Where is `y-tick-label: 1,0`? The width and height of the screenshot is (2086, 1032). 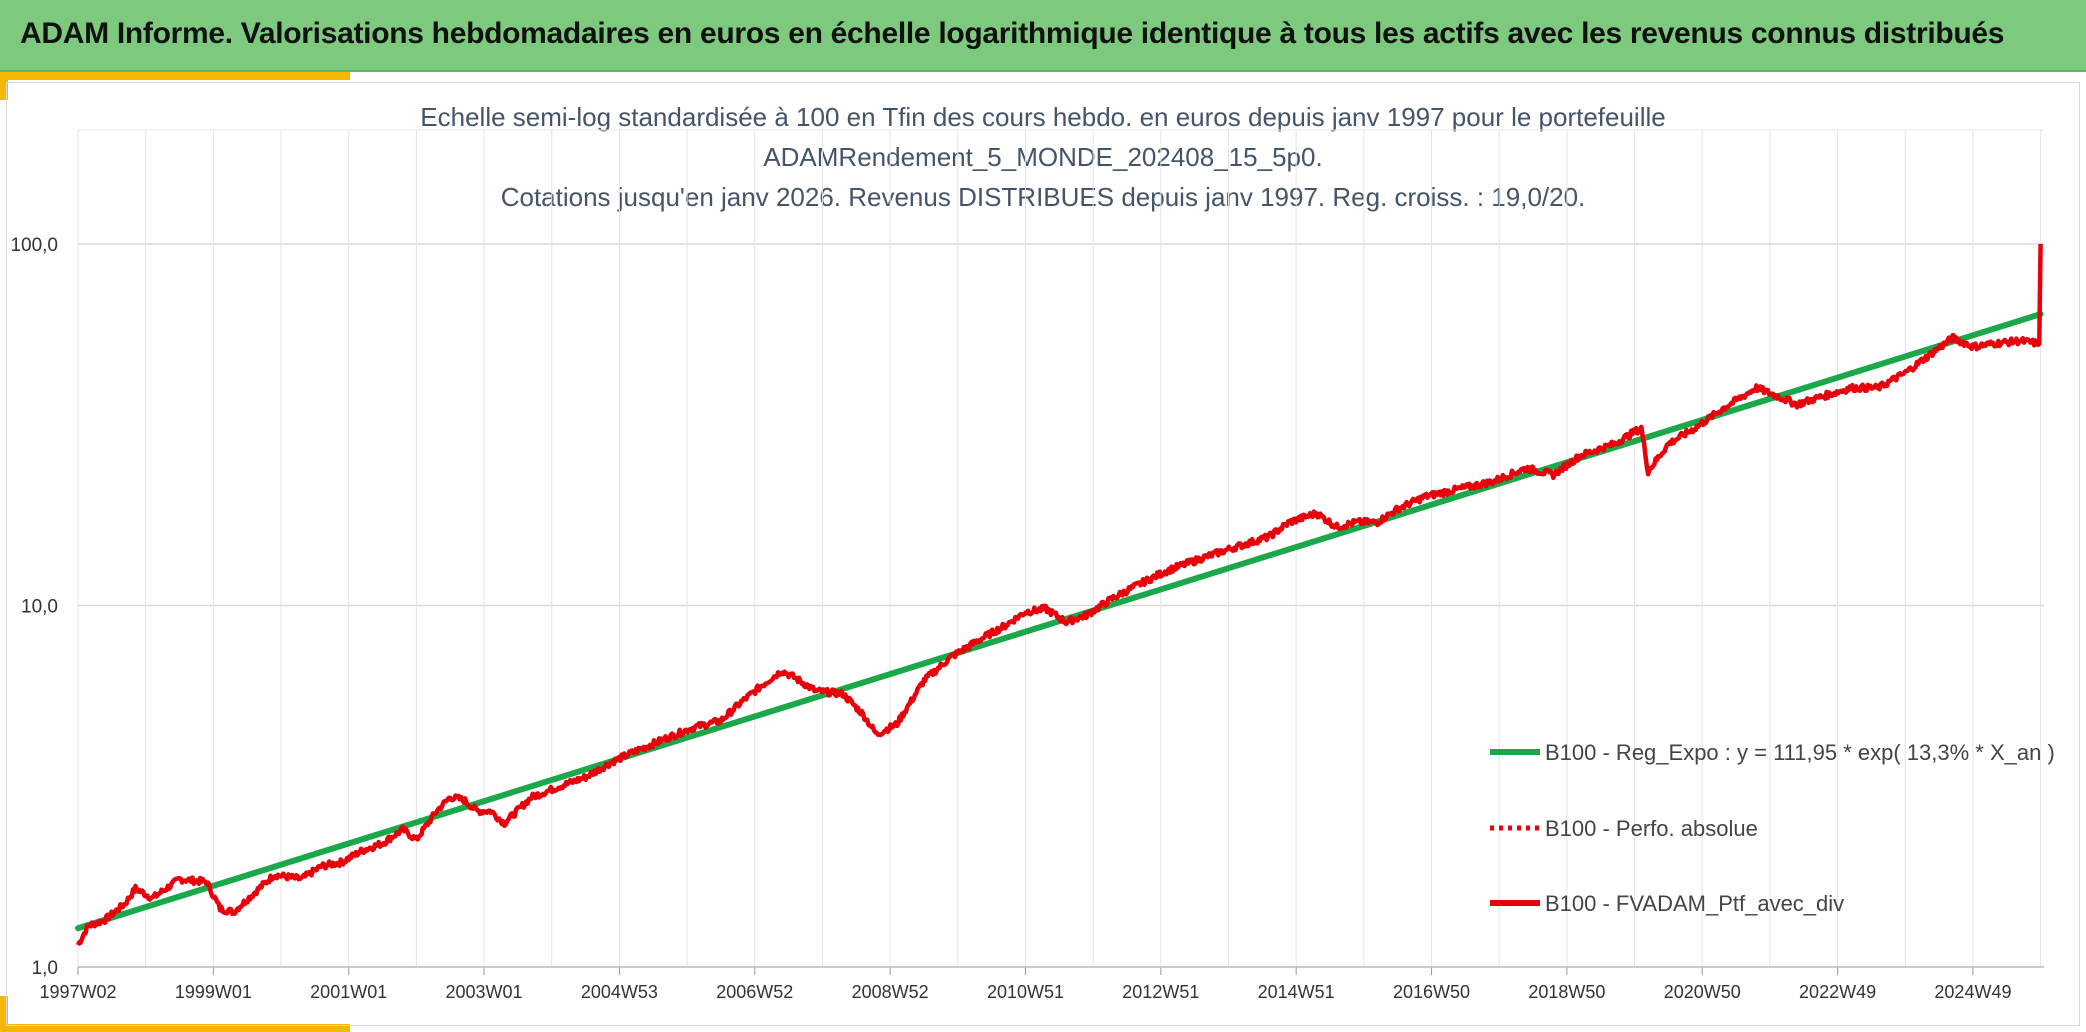 y-tick-label: 1,0 is located at coordinates (45, 968).